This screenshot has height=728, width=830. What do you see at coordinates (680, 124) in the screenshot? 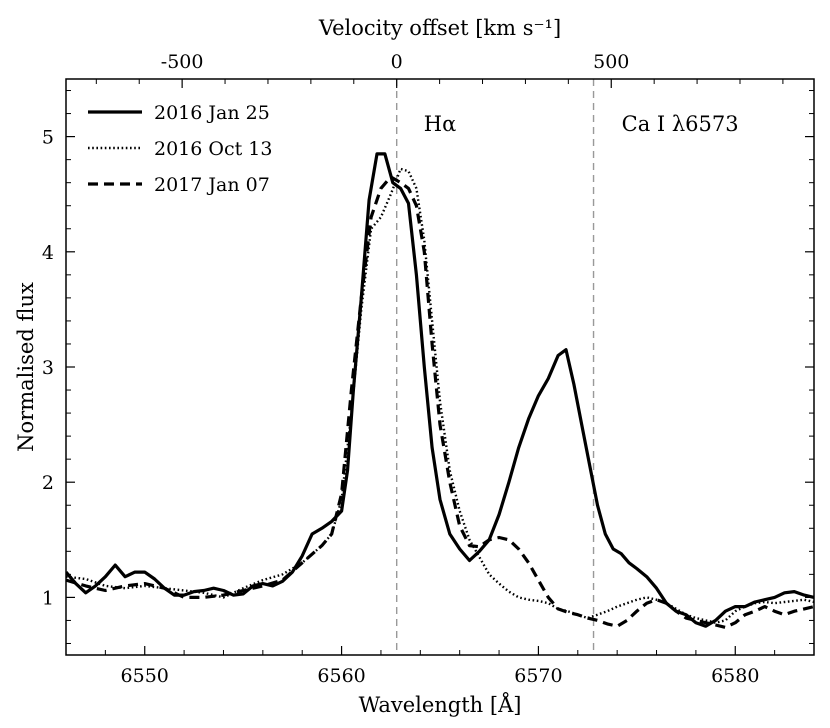
I see `annotation-1: Ca I λ6573` at bounding box center [680, 124].